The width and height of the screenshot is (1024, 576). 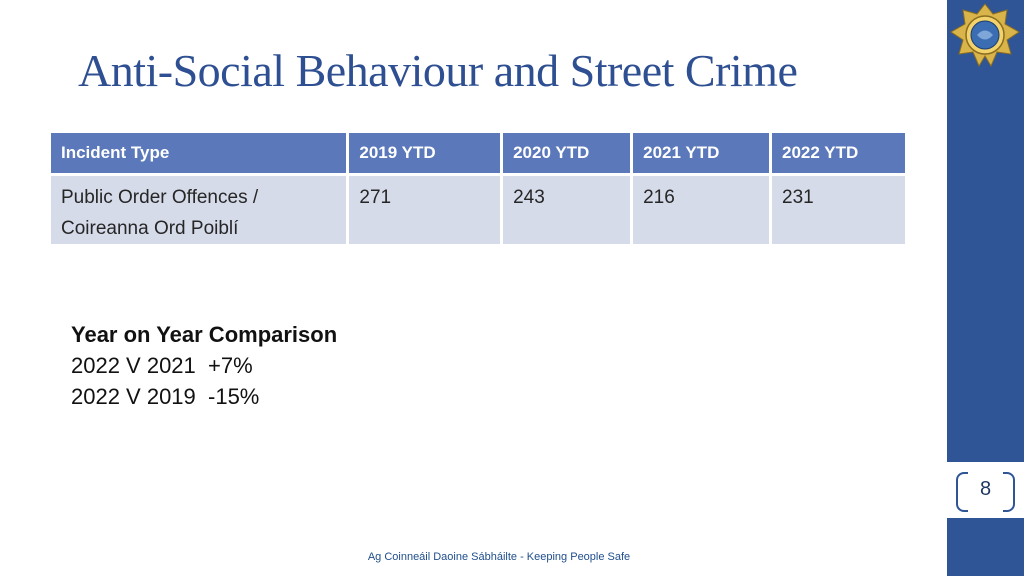 What do you see at coordinates (568, 154) in the screenshot?
I see `header-2020-ytd: 2020 YTD` at bounding box center [568, 154].